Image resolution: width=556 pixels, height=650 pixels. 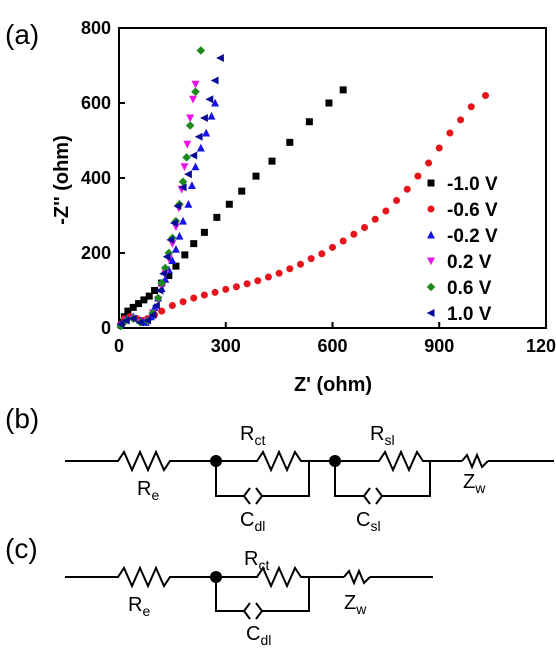 What do you see at coordinates (253, 496) in the screenshot?
I see `capacitor-cdl-b` at bounding box center [253, 496].